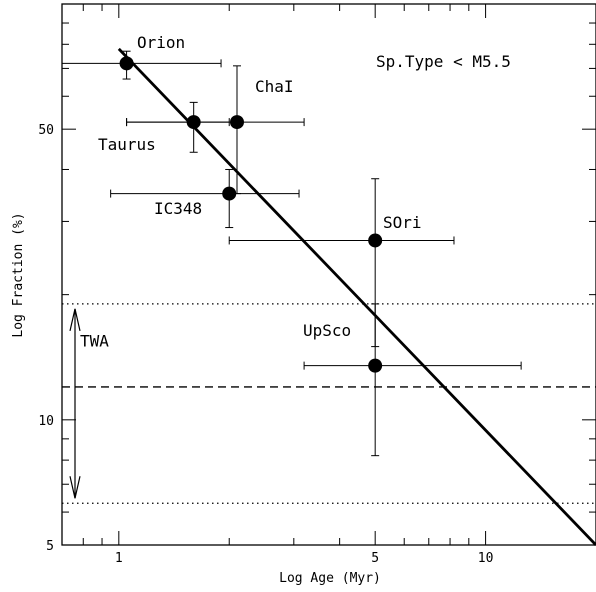 The image size is (596, 592). What do you see at coordinates (164, 127) in the screenshot?
I see `data-point-taurus: Taurus` at bounding box center [164, 127].